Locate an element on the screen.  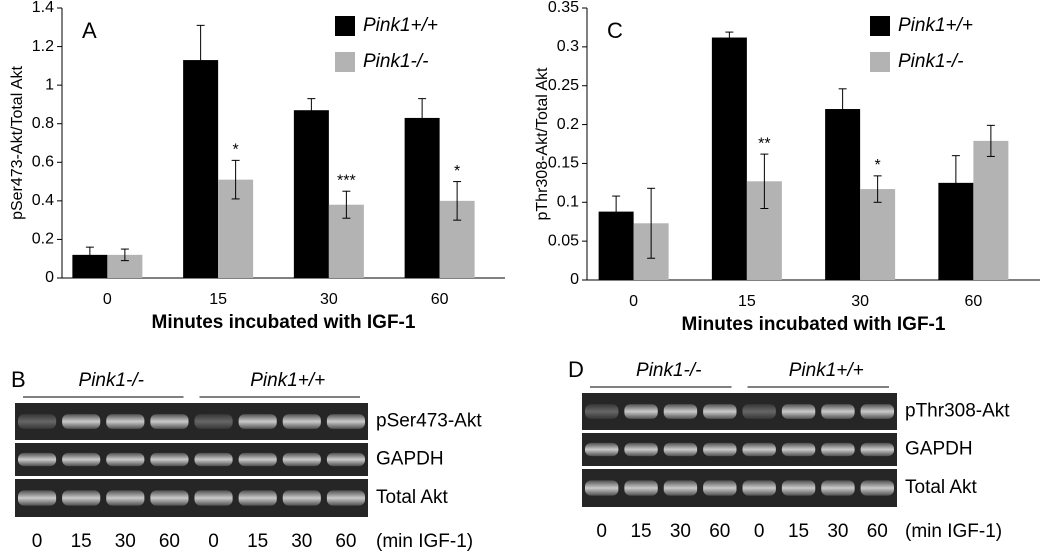
panel-label: C is located at coordinates (615, 30).